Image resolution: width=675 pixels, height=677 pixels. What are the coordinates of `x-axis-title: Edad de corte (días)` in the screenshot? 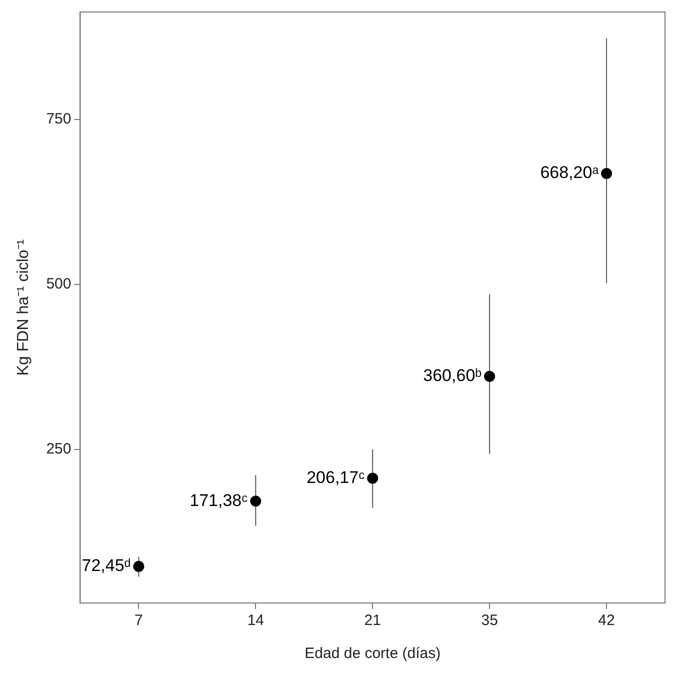 It's located at (372, 653).